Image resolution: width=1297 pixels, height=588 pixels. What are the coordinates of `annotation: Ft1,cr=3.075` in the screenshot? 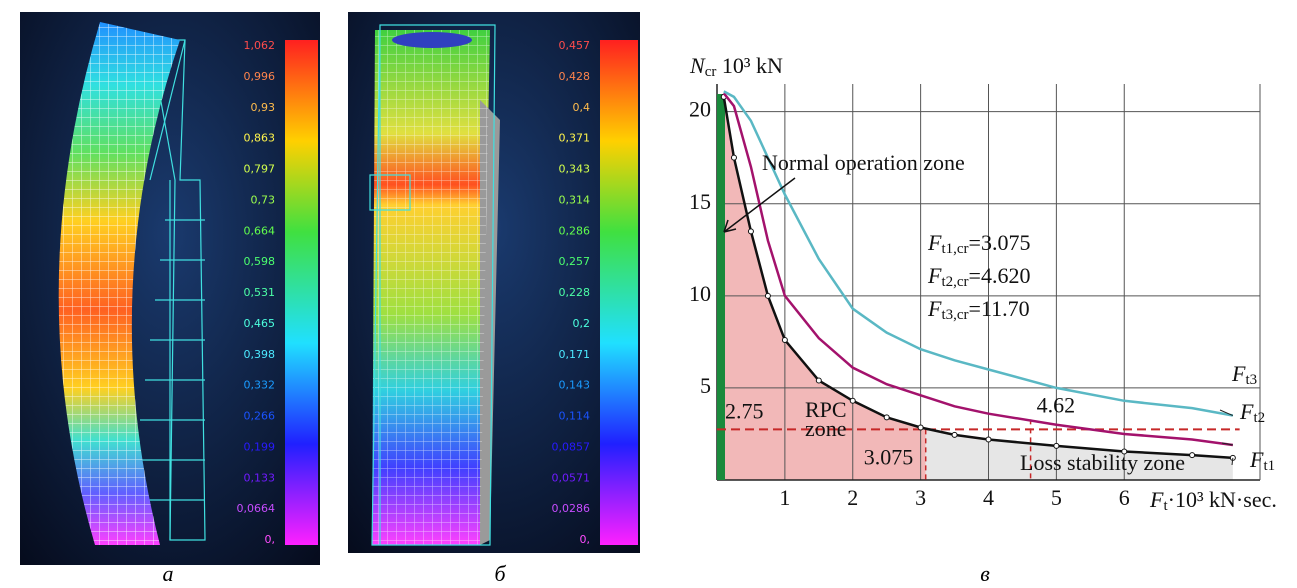 It's located at (978, 243).